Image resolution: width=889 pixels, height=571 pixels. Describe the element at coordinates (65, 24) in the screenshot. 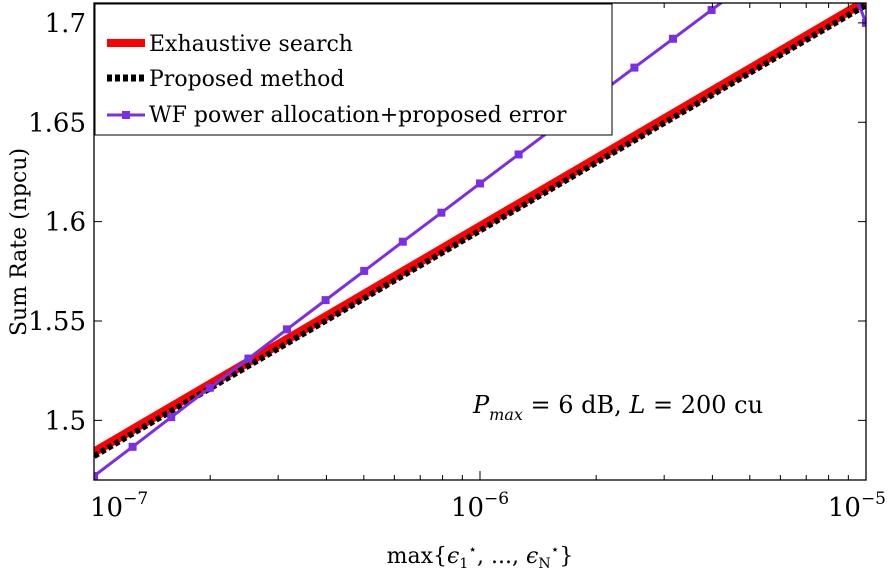

I see `y-tick-label: 1.7` at that location.